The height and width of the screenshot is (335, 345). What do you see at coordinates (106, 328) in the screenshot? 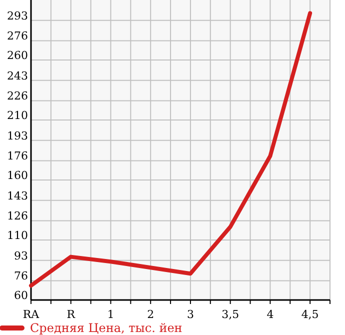
I see `legend-label: Средняя Цена, тыс. йен` at bounding box center [106, 328].